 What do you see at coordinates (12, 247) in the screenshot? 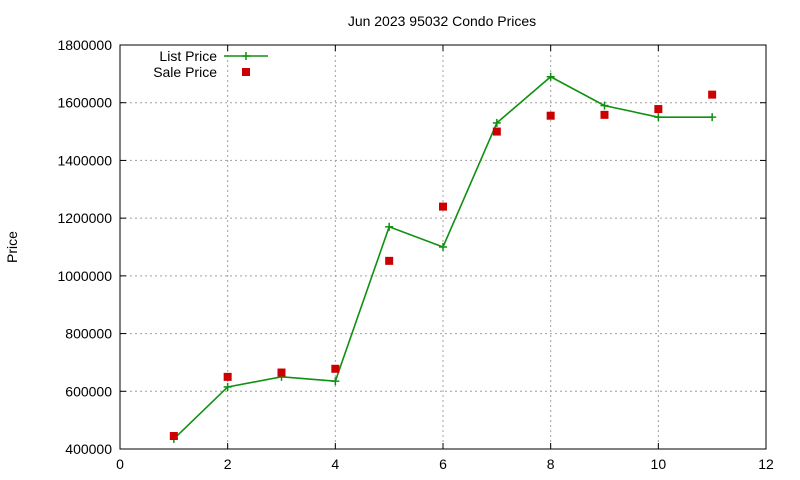
I see `y-axis-label: Price` at bounding box center [12, 247].